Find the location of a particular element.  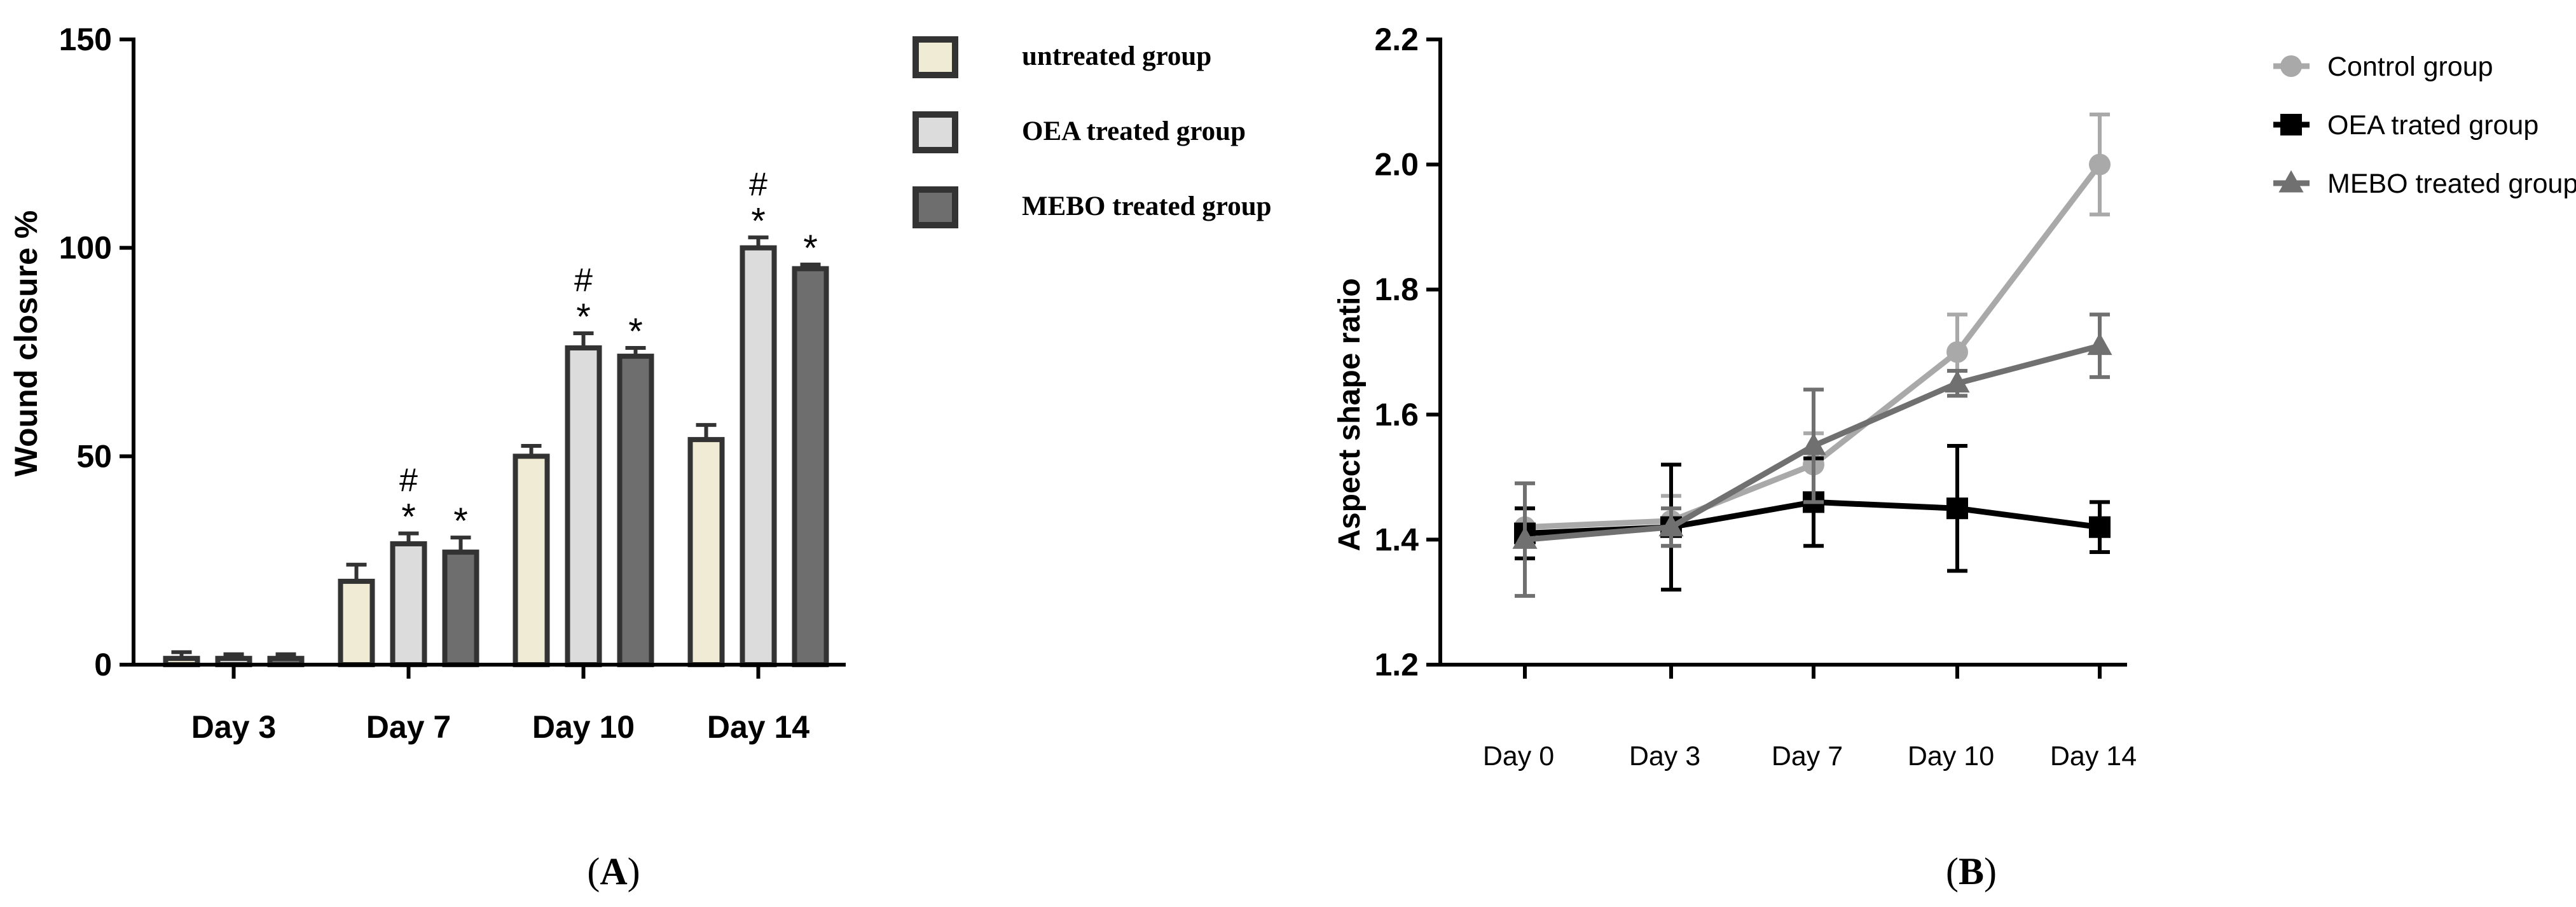

panel-label-b: (B) is located at coordinates (1971, 871).